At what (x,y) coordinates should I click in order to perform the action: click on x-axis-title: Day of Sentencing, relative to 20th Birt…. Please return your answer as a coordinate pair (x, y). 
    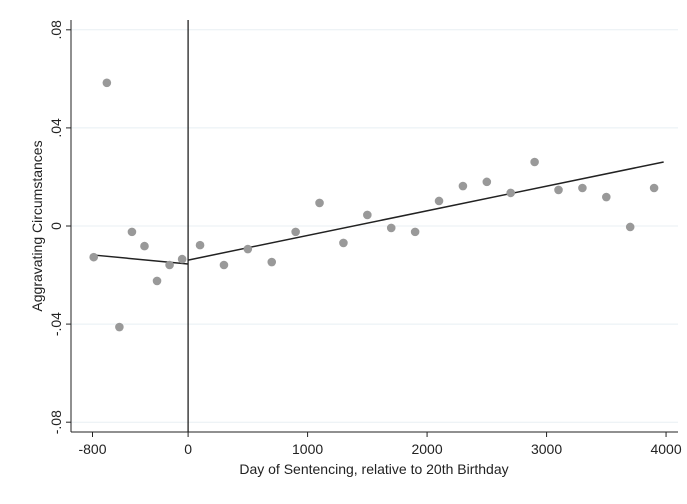
    Looking at the image, I should click on (373, 469).